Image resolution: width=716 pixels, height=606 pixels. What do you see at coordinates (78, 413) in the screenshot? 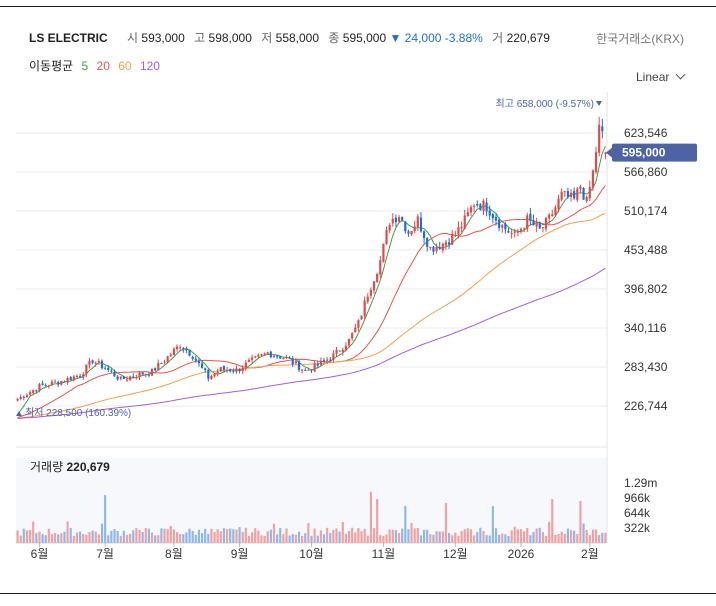
I see `low-annotation: 최저 228,500 (160.39%)` at bounding box center [78, 413].